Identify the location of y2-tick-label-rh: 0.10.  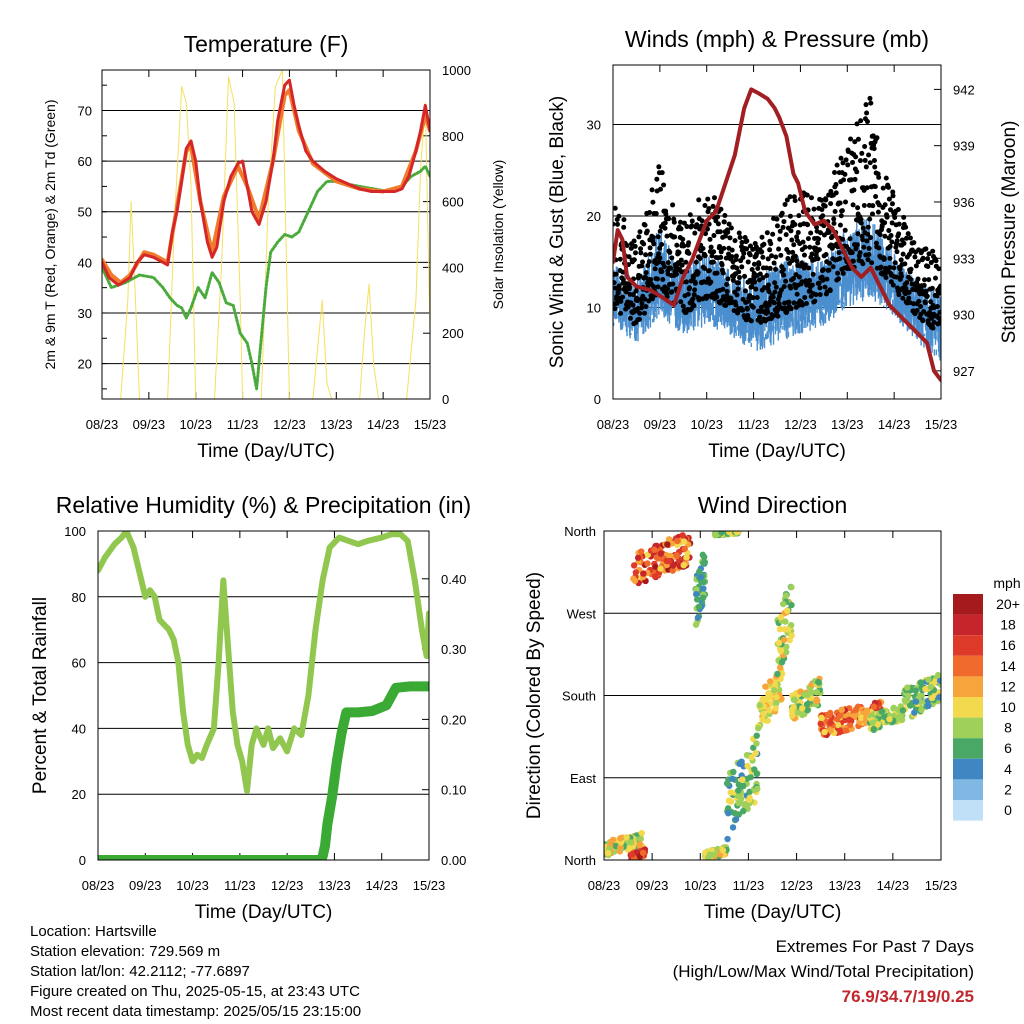
(453, 790).